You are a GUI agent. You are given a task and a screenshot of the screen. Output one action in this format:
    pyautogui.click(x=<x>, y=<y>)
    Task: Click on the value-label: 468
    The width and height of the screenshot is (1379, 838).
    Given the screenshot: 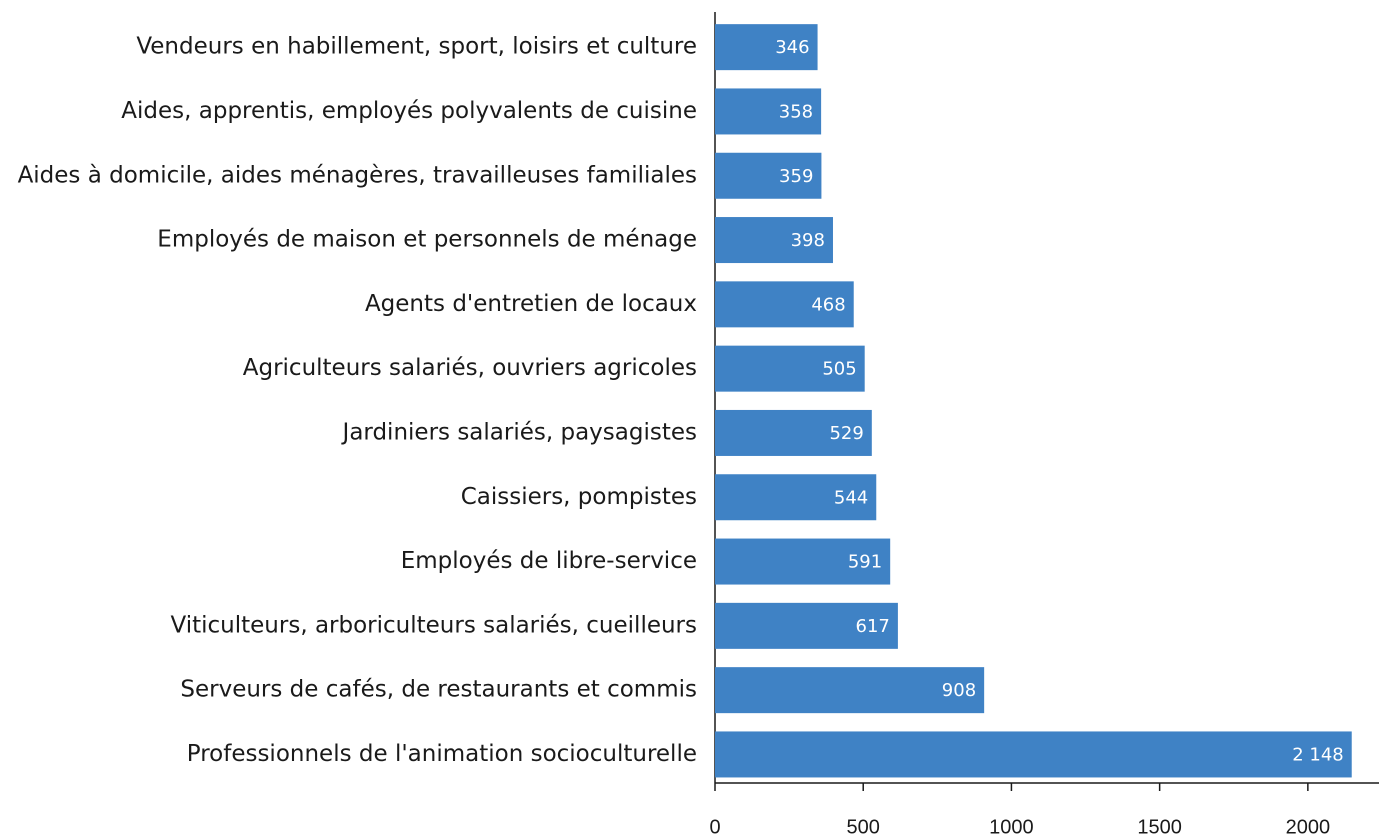 What is the action you would take?
    pyautogui.click(x=828, y=304)
    